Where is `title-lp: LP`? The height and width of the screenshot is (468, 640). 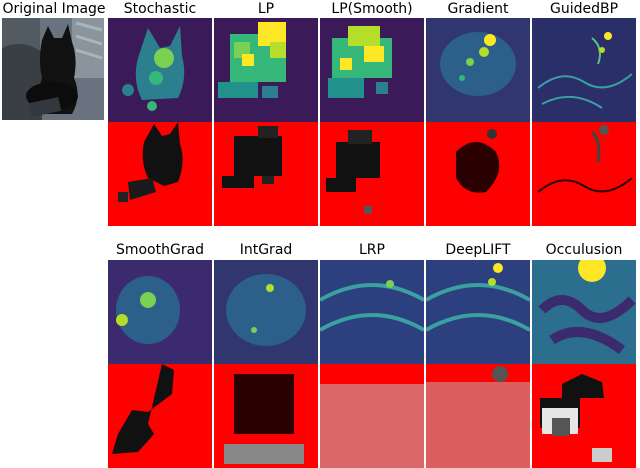
title-lp: LP is located at coordinates (266, 9).